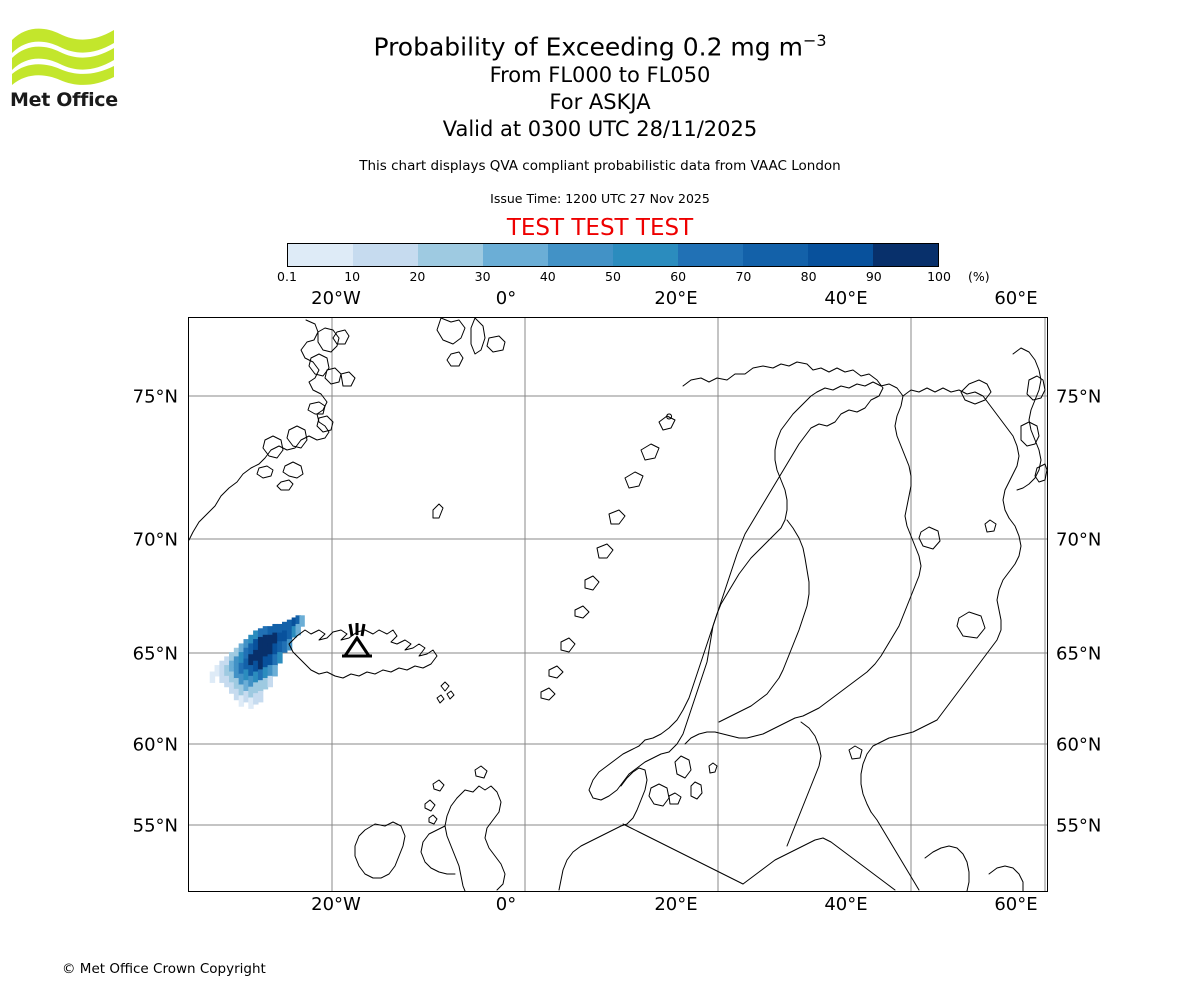  Describe the element at coordinates (1079, 654) in the screenshot. I see `lat-label-right-65°N: 65°N` at that location.